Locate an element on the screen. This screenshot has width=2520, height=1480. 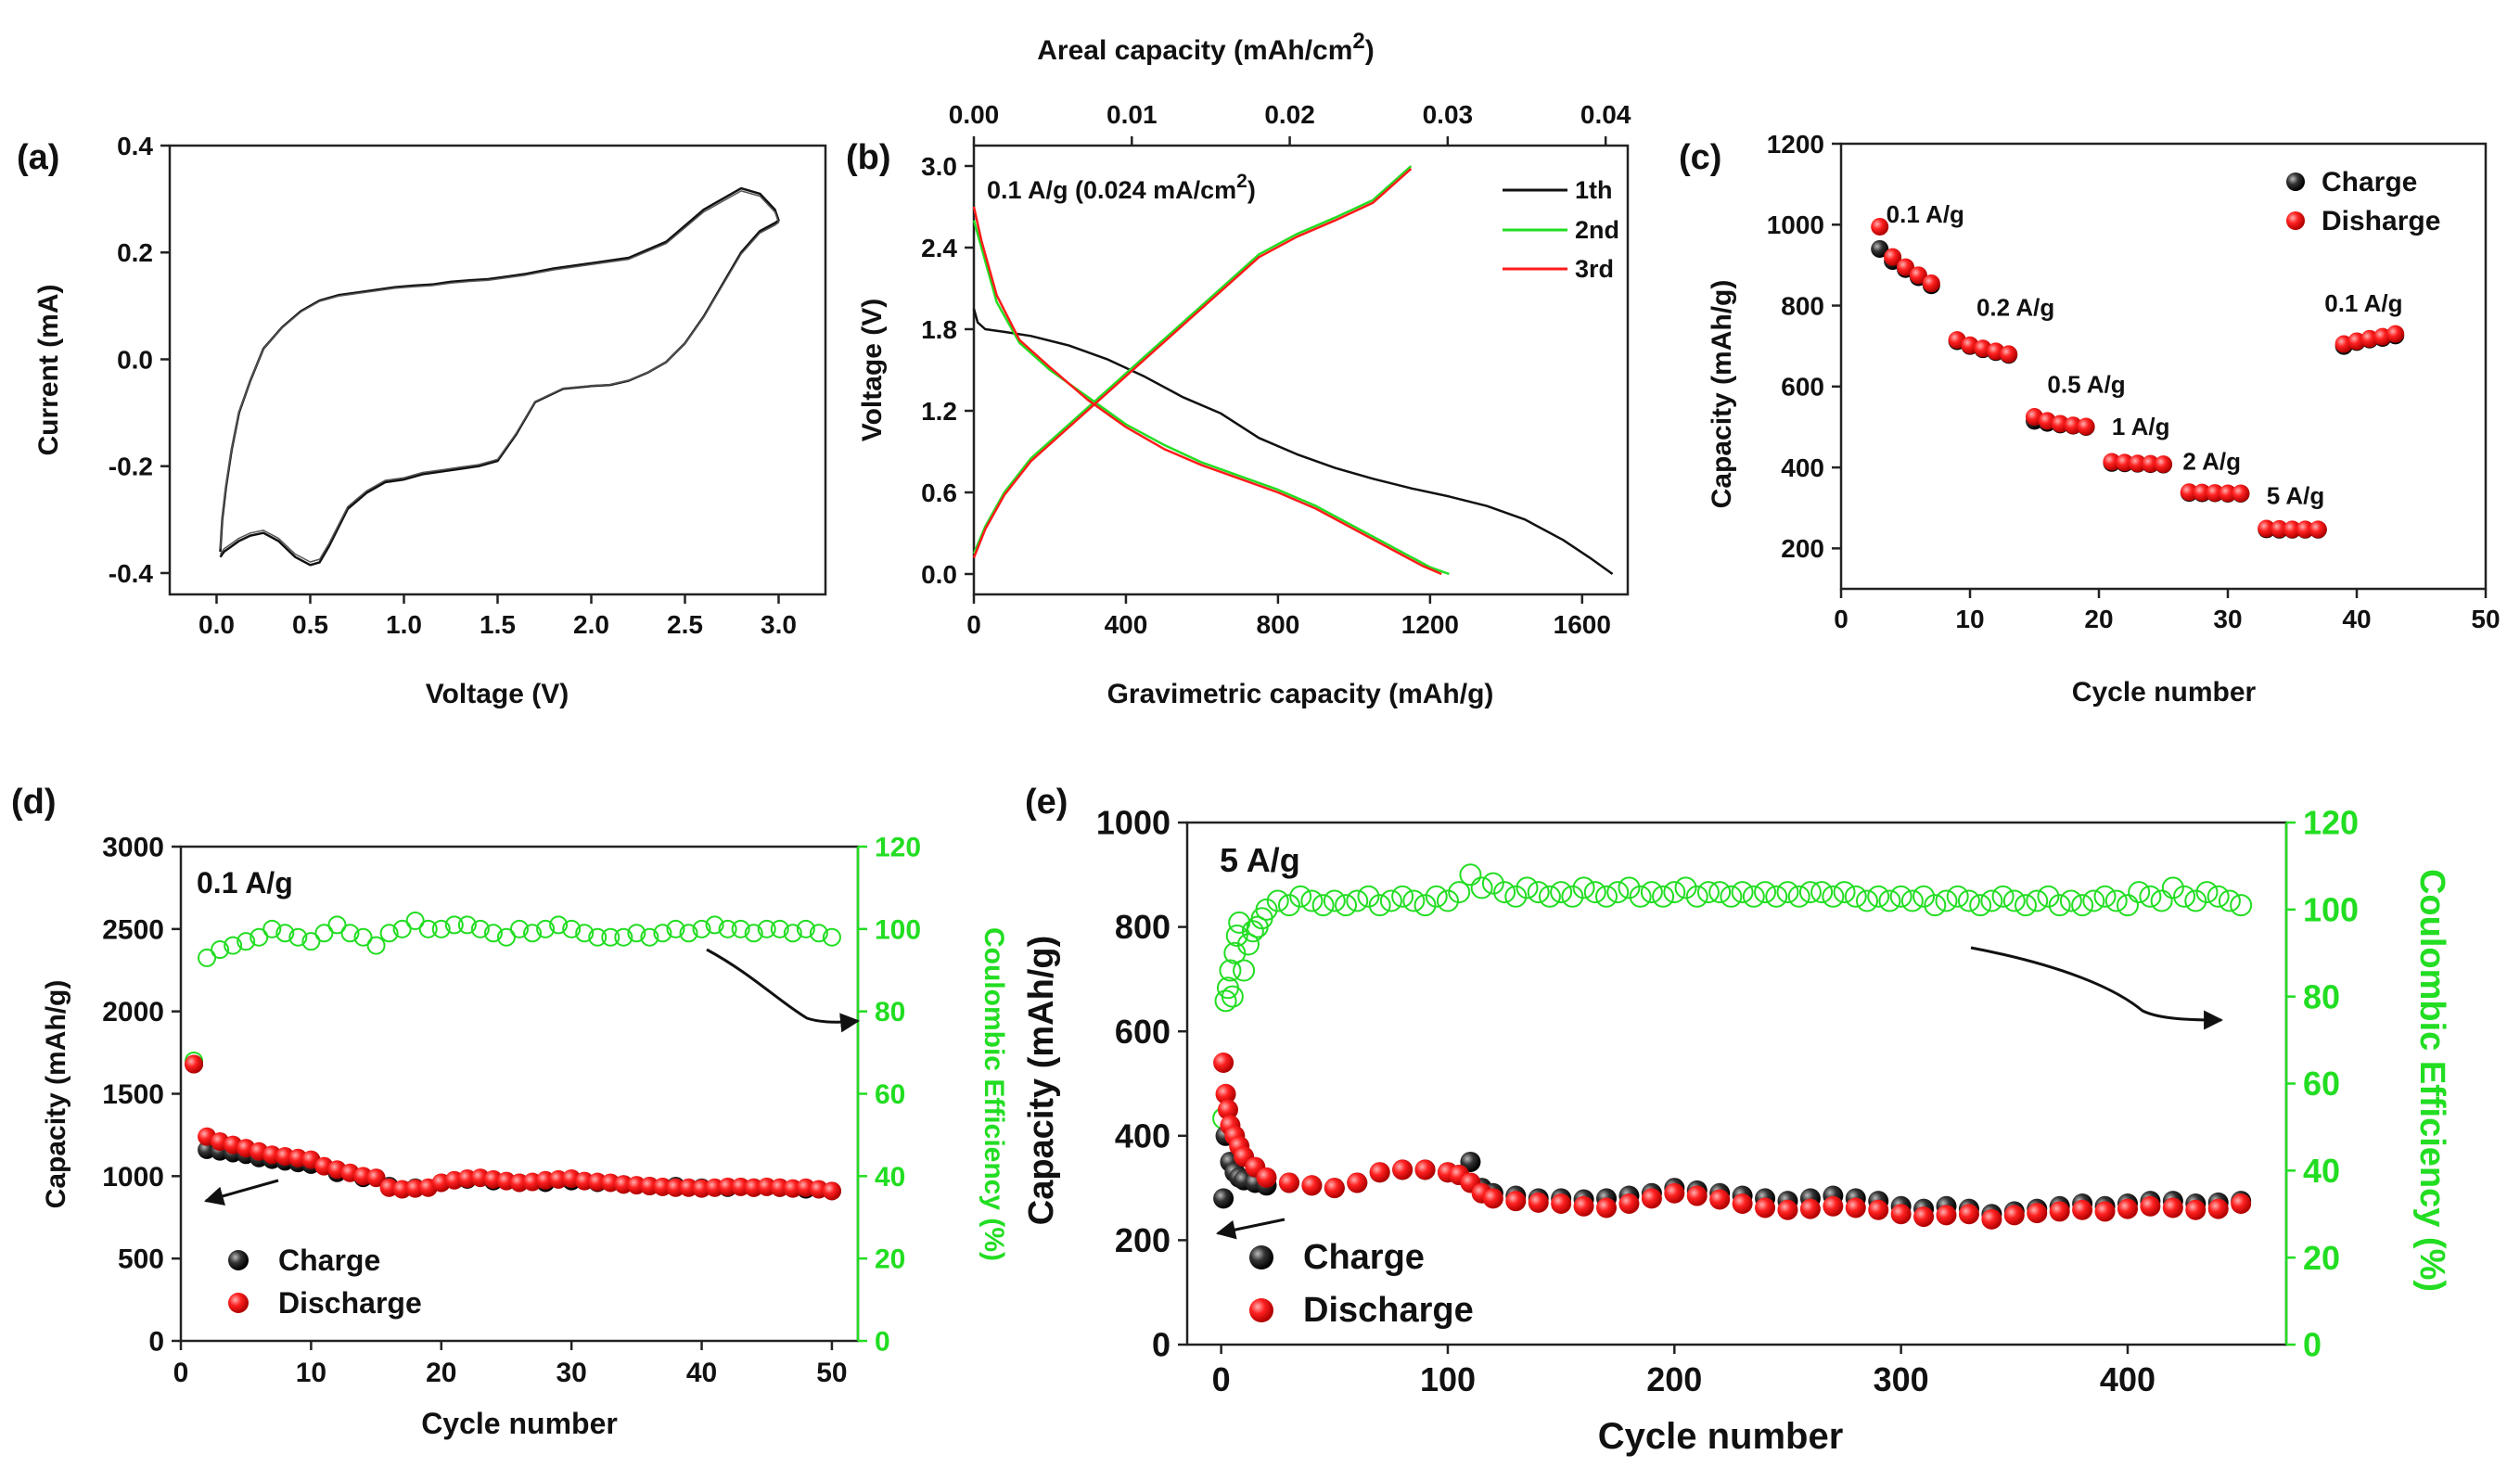
y-tick-label: 0.4 is located at coordinates (135, 146).